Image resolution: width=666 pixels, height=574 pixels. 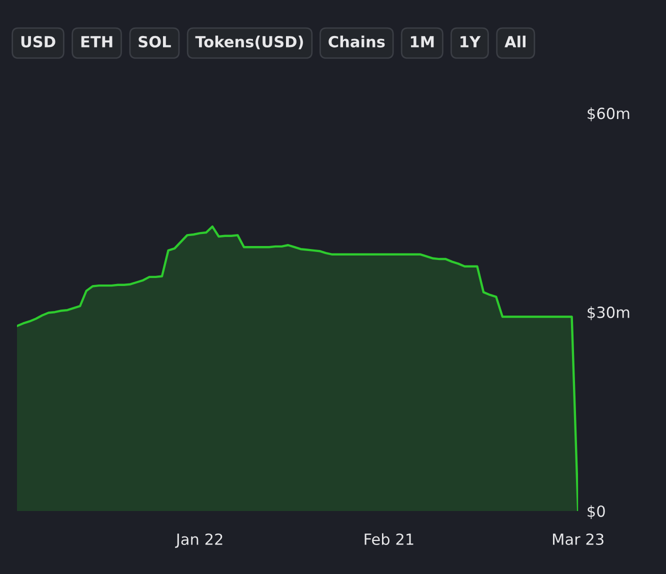 I want to click on text: 1Y, so click(x=470, y=42).